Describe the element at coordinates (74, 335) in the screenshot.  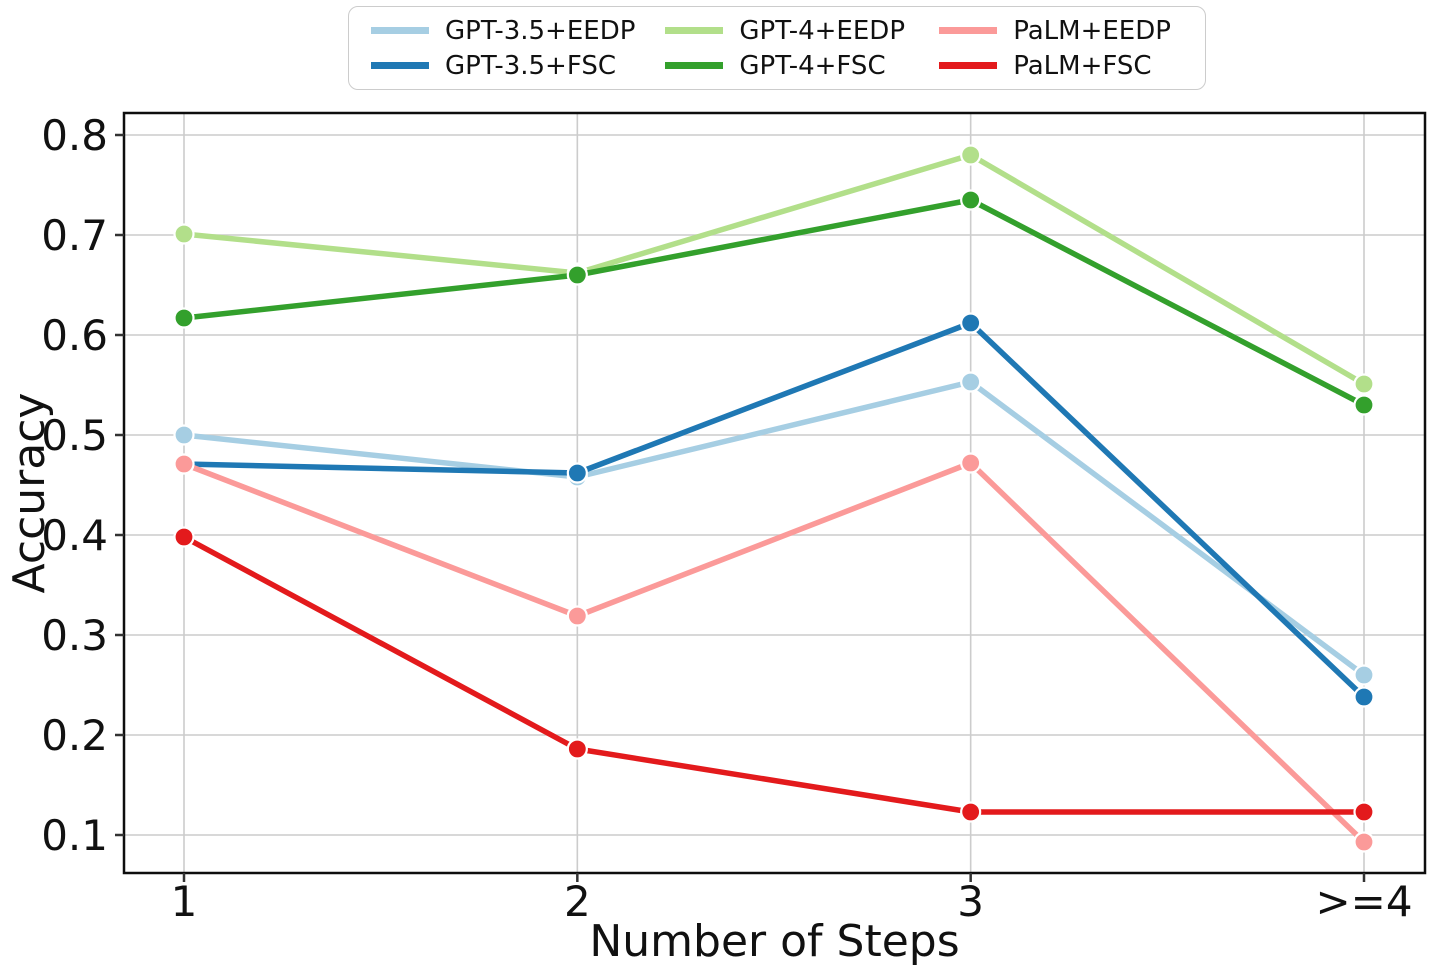
I see `y-tick-label: 0.6` at that location.